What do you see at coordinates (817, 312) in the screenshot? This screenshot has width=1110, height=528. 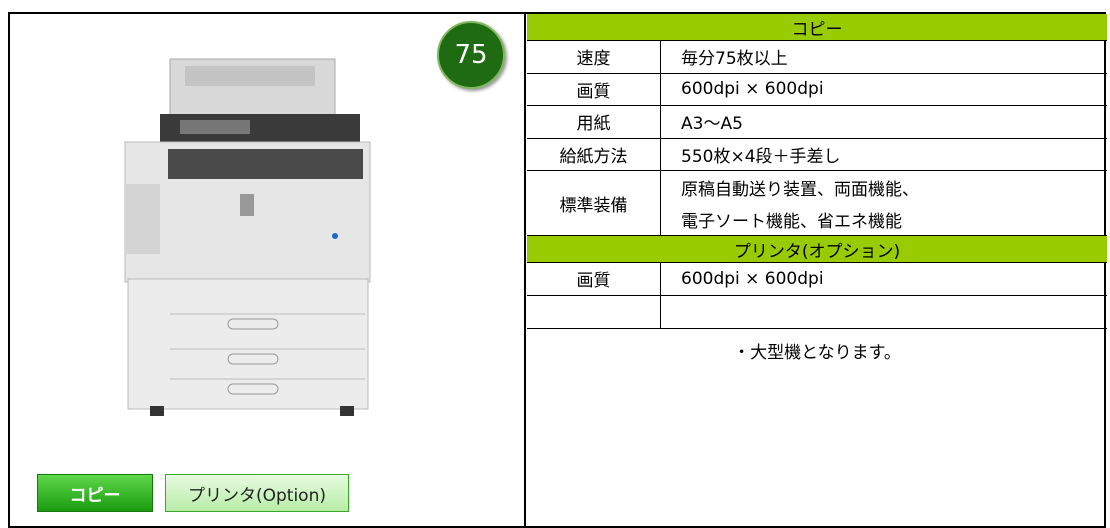 I see `blank-row` at bounding box center [817, 312].